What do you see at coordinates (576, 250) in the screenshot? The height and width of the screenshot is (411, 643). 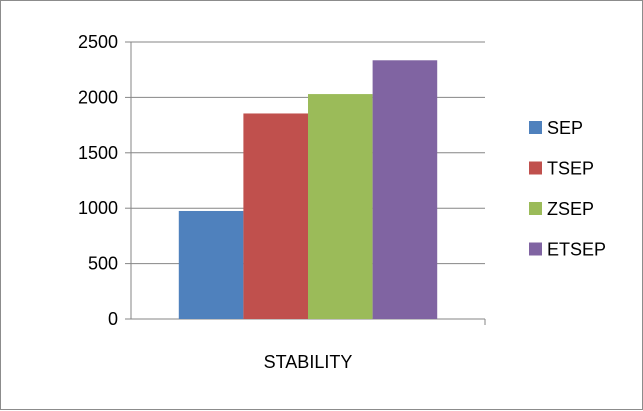 I see `legend-label-etsep: ETSEP` at bounding box center [576, 250].